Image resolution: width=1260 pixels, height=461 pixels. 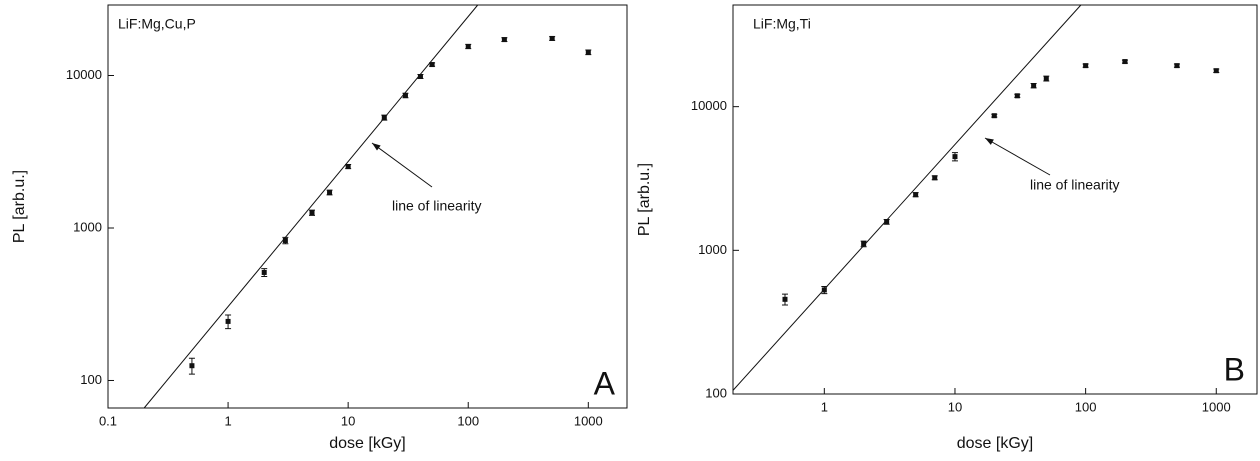 What do you see at coordinates (782, 24) in the screenshot?
I see `panel-title: LiF:Mg,Ti` at bounding box center [782, 24].